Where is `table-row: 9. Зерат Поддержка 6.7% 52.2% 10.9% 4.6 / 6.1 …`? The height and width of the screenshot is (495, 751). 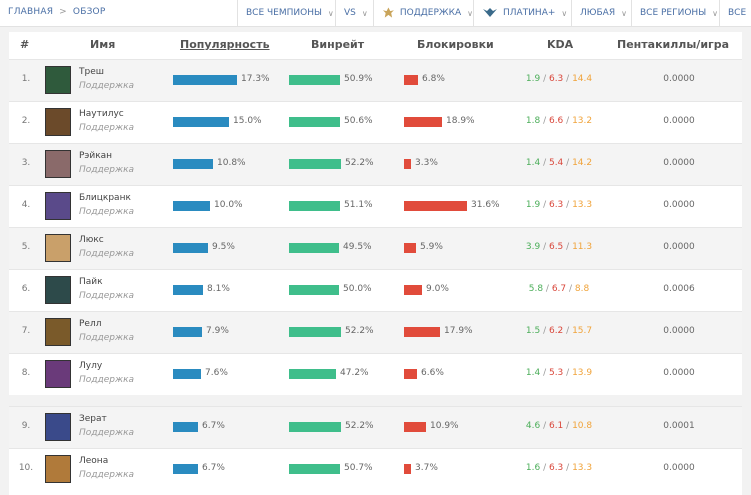 table-row: 9. Зерат Поддержка 6.7% 52.2% 10.9% 4.6 / 6.1 … is located at coordinates (375, 427).